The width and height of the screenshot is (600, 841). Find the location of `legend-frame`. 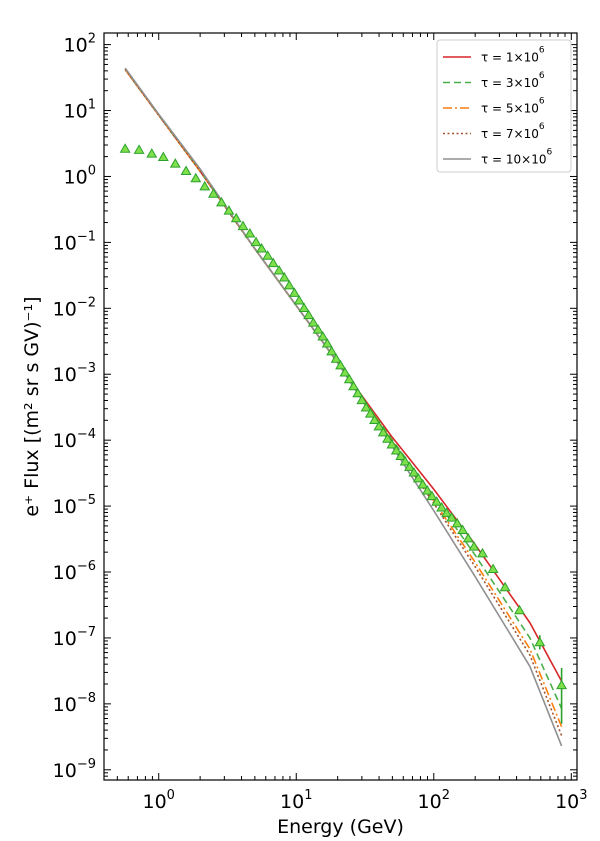

legend-frame is located at coordinates (504, 106).